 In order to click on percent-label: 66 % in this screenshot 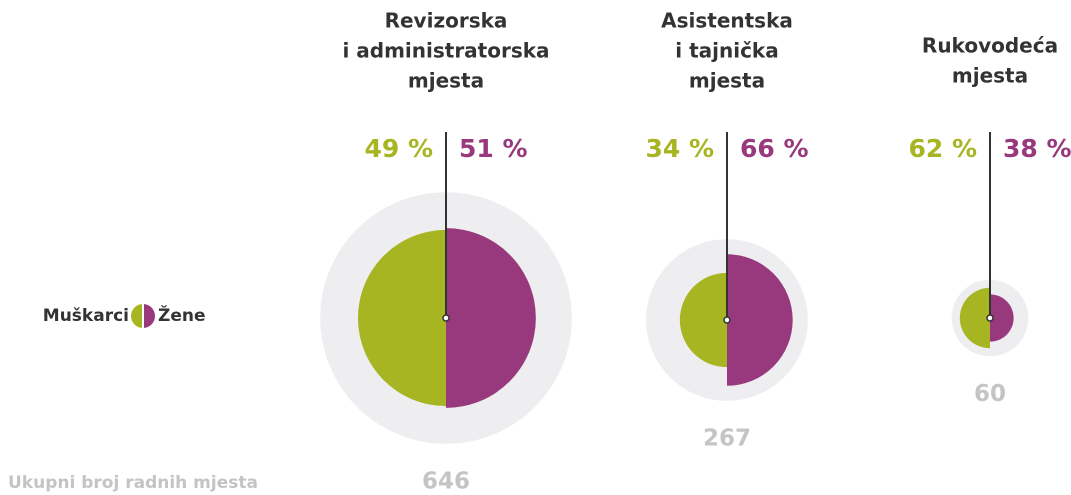, I will do `click(774, 148)`.